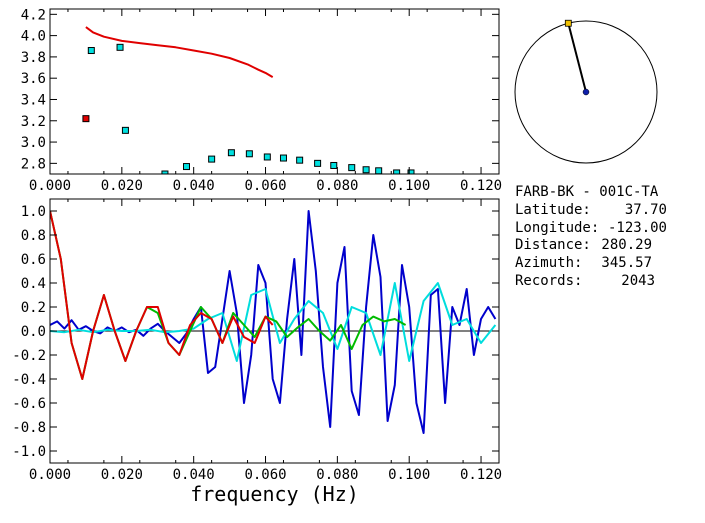  I want to click on y-tick-label: 3.6, so click(33, 79).